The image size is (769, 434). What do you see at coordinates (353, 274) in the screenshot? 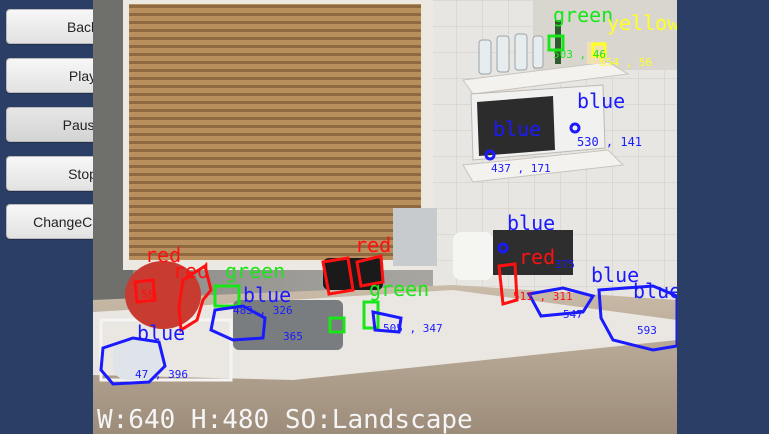
I see `pot` at bounding box center [353, 274].